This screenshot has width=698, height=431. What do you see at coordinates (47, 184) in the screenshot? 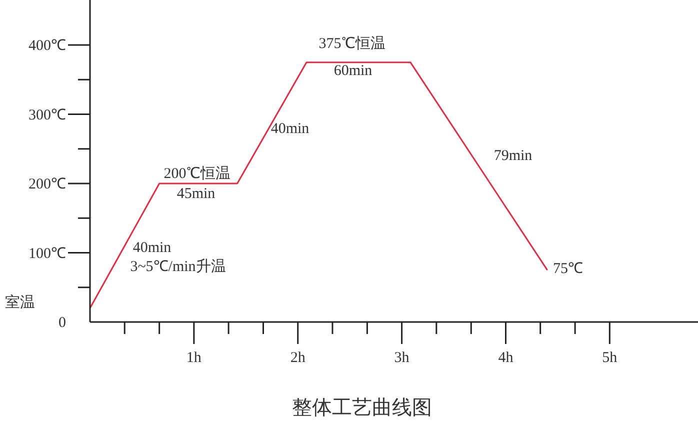
I see `y-tick-label: 200℃` at bounding box center [47, 184].